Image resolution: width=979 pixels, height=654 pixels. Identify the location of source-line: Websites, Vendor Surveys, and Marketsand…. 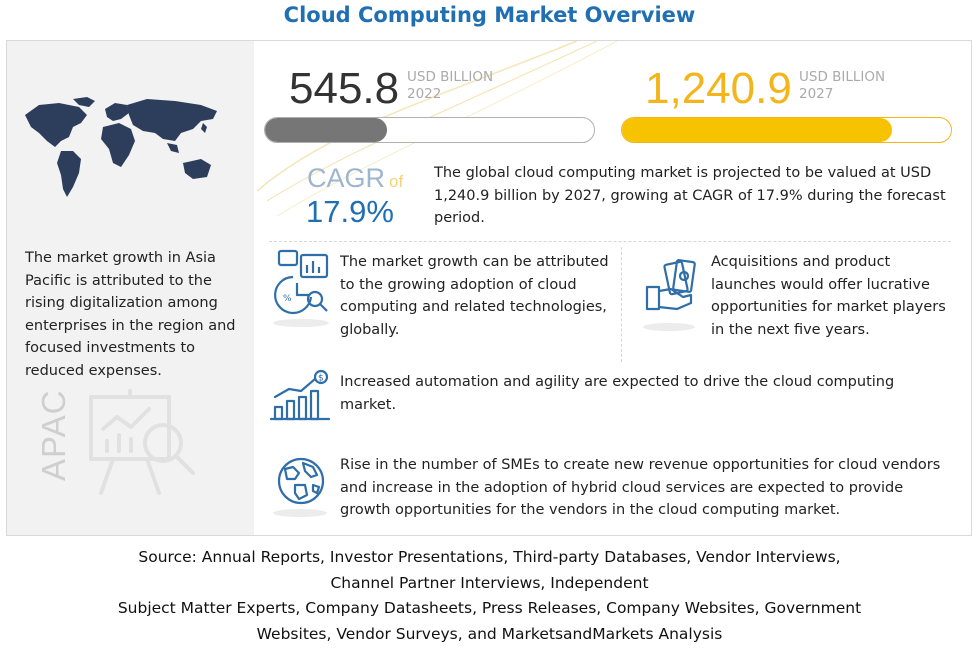
(489, 633).